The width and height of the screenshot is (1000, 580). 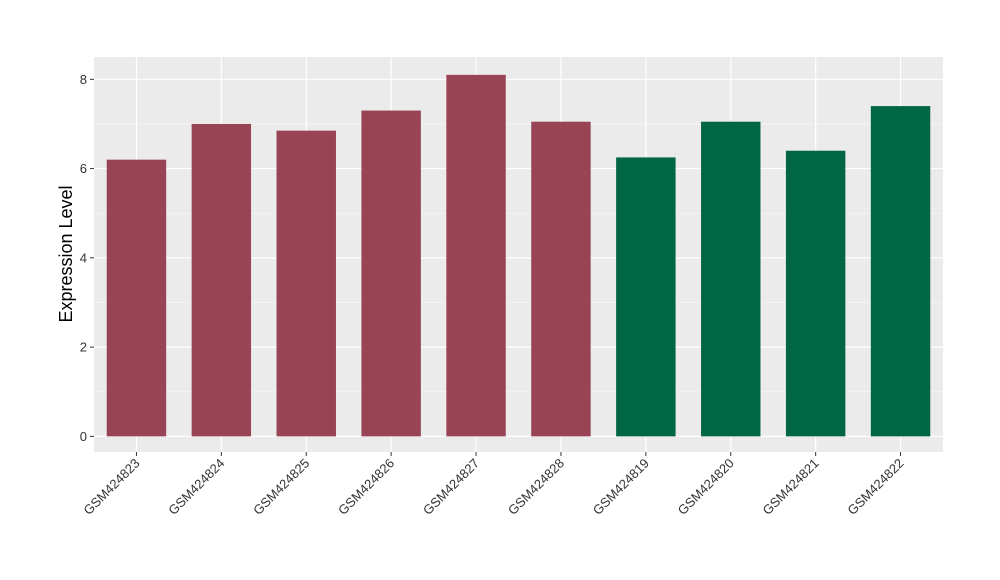 I want to click on x-tick-label: GSM424825, so click(x=281, y=487).